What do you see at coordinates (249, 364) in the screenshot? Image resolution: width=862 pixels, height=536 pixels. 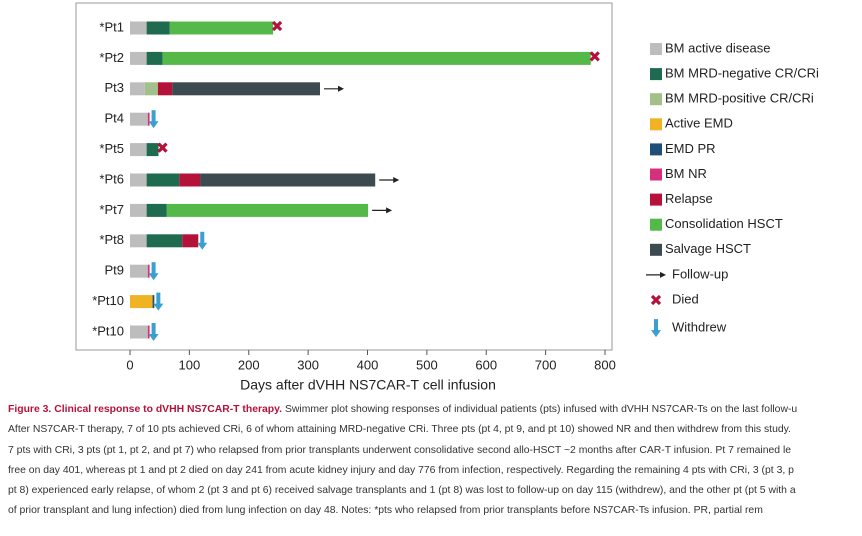 I see `x-tick-label: 200` at bounding box center [249, 364].